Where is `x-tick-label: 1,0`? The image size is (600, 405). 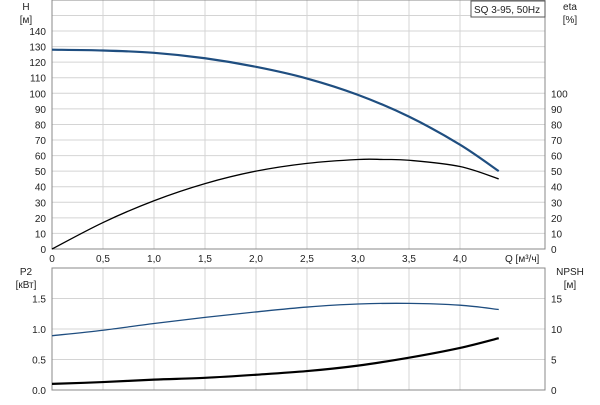 x-tick-label: 1,0 is located at coordinates (154, 259).